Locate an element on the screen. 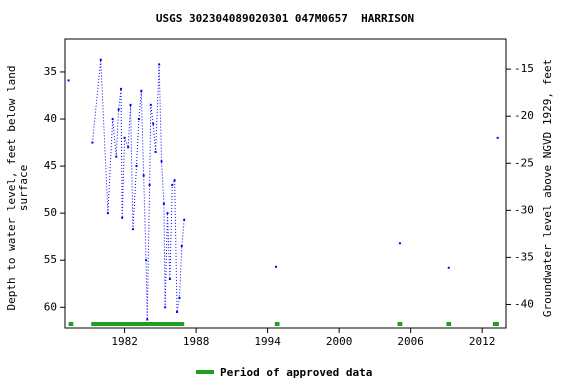 The width and height of the screenshot is (576, 388). y-tick-label: 55 is located at coordinates (50, 259).